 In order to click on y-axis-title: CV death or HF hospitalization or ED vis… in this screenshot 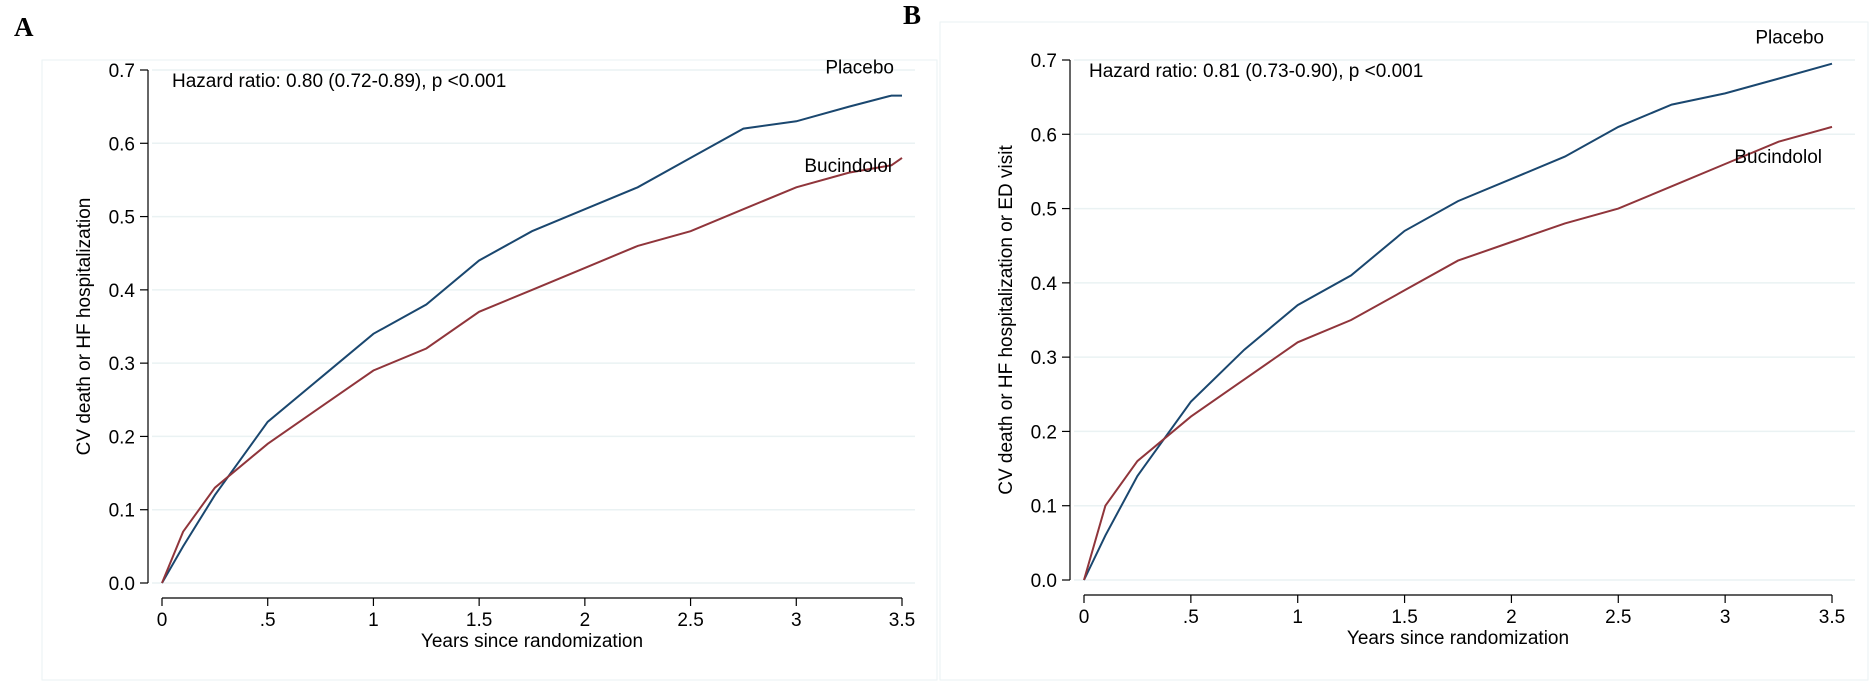, I will do `click(1006, 320)`.